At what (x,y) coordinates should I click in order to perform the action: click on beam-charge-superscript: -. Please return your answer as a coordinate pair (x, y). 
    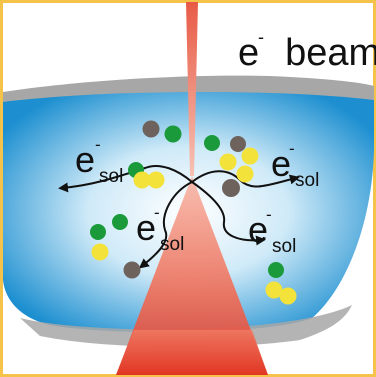
    Looking at the image, I should click on (261, 37).